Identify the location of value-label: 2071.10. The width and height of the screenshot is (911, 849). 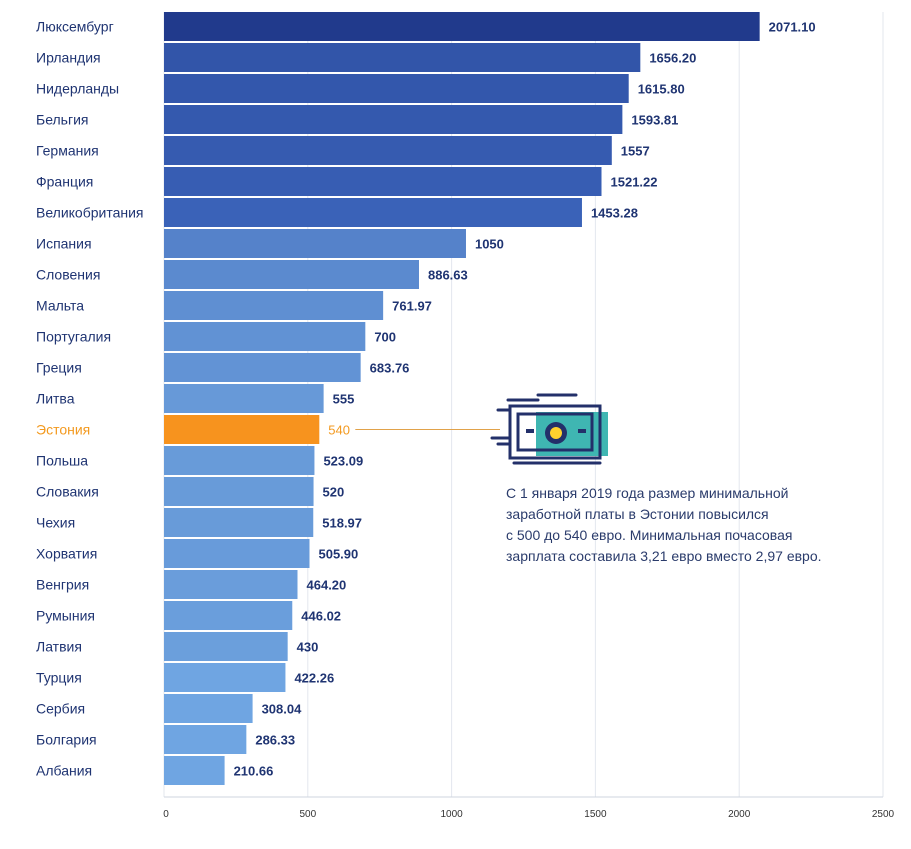
(792, 27).